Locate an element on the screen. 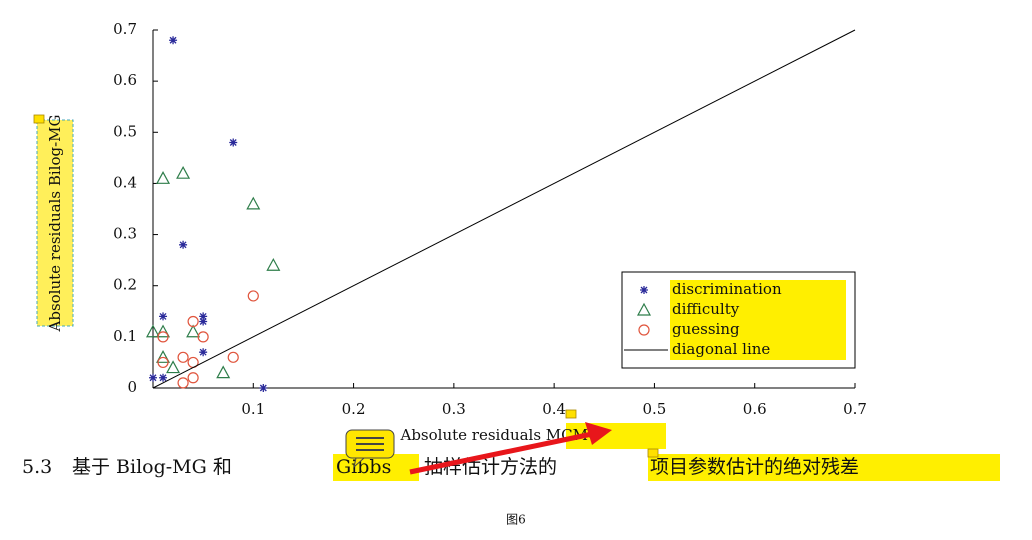 The height and width of the screenshot is (540, 1032). y-tick-label: 0 is located at coordinates (132, 387).